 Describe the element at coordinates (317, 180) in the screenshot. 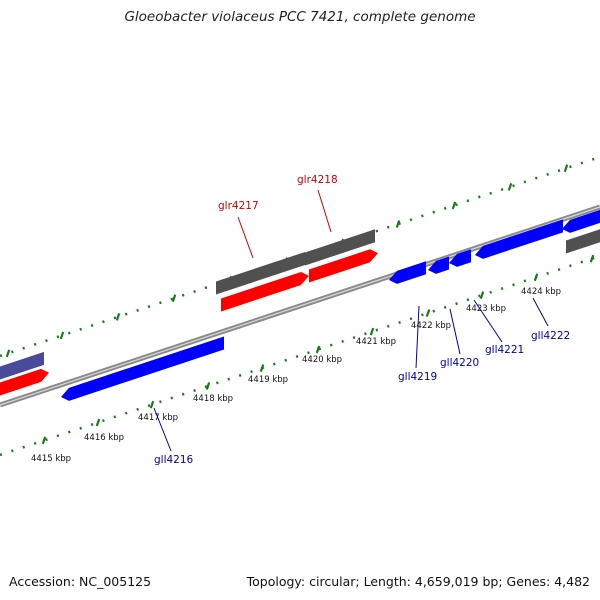

I see `gene-label-glr4218: glr4218` at that location.